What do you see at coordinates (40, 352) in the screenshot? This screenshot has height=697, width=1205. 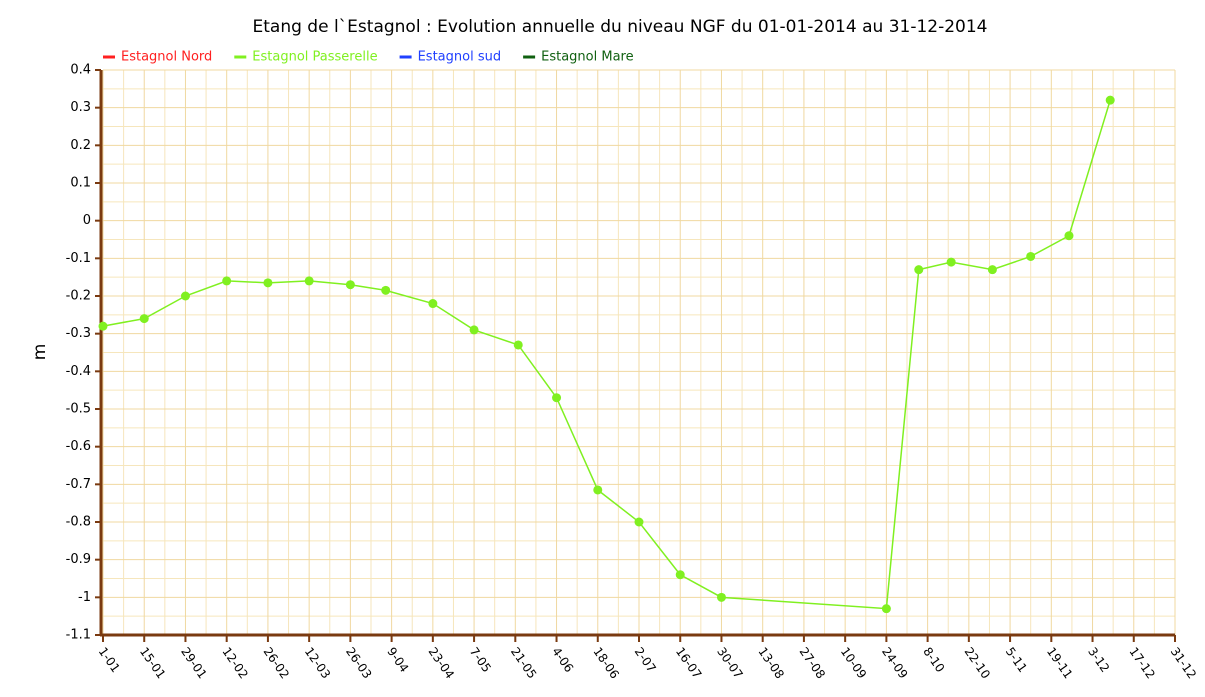 I see `y-axis-label: m` at bounding box center [40, 352].